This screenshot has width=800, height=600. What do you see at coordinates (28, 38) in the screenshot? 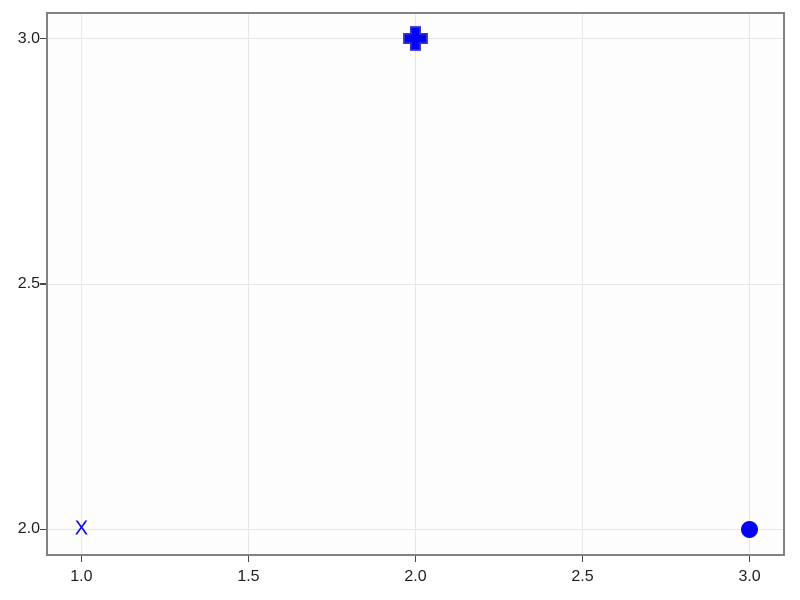
I see `y-tick-label: 3.0` at bounding box center [28, 38].